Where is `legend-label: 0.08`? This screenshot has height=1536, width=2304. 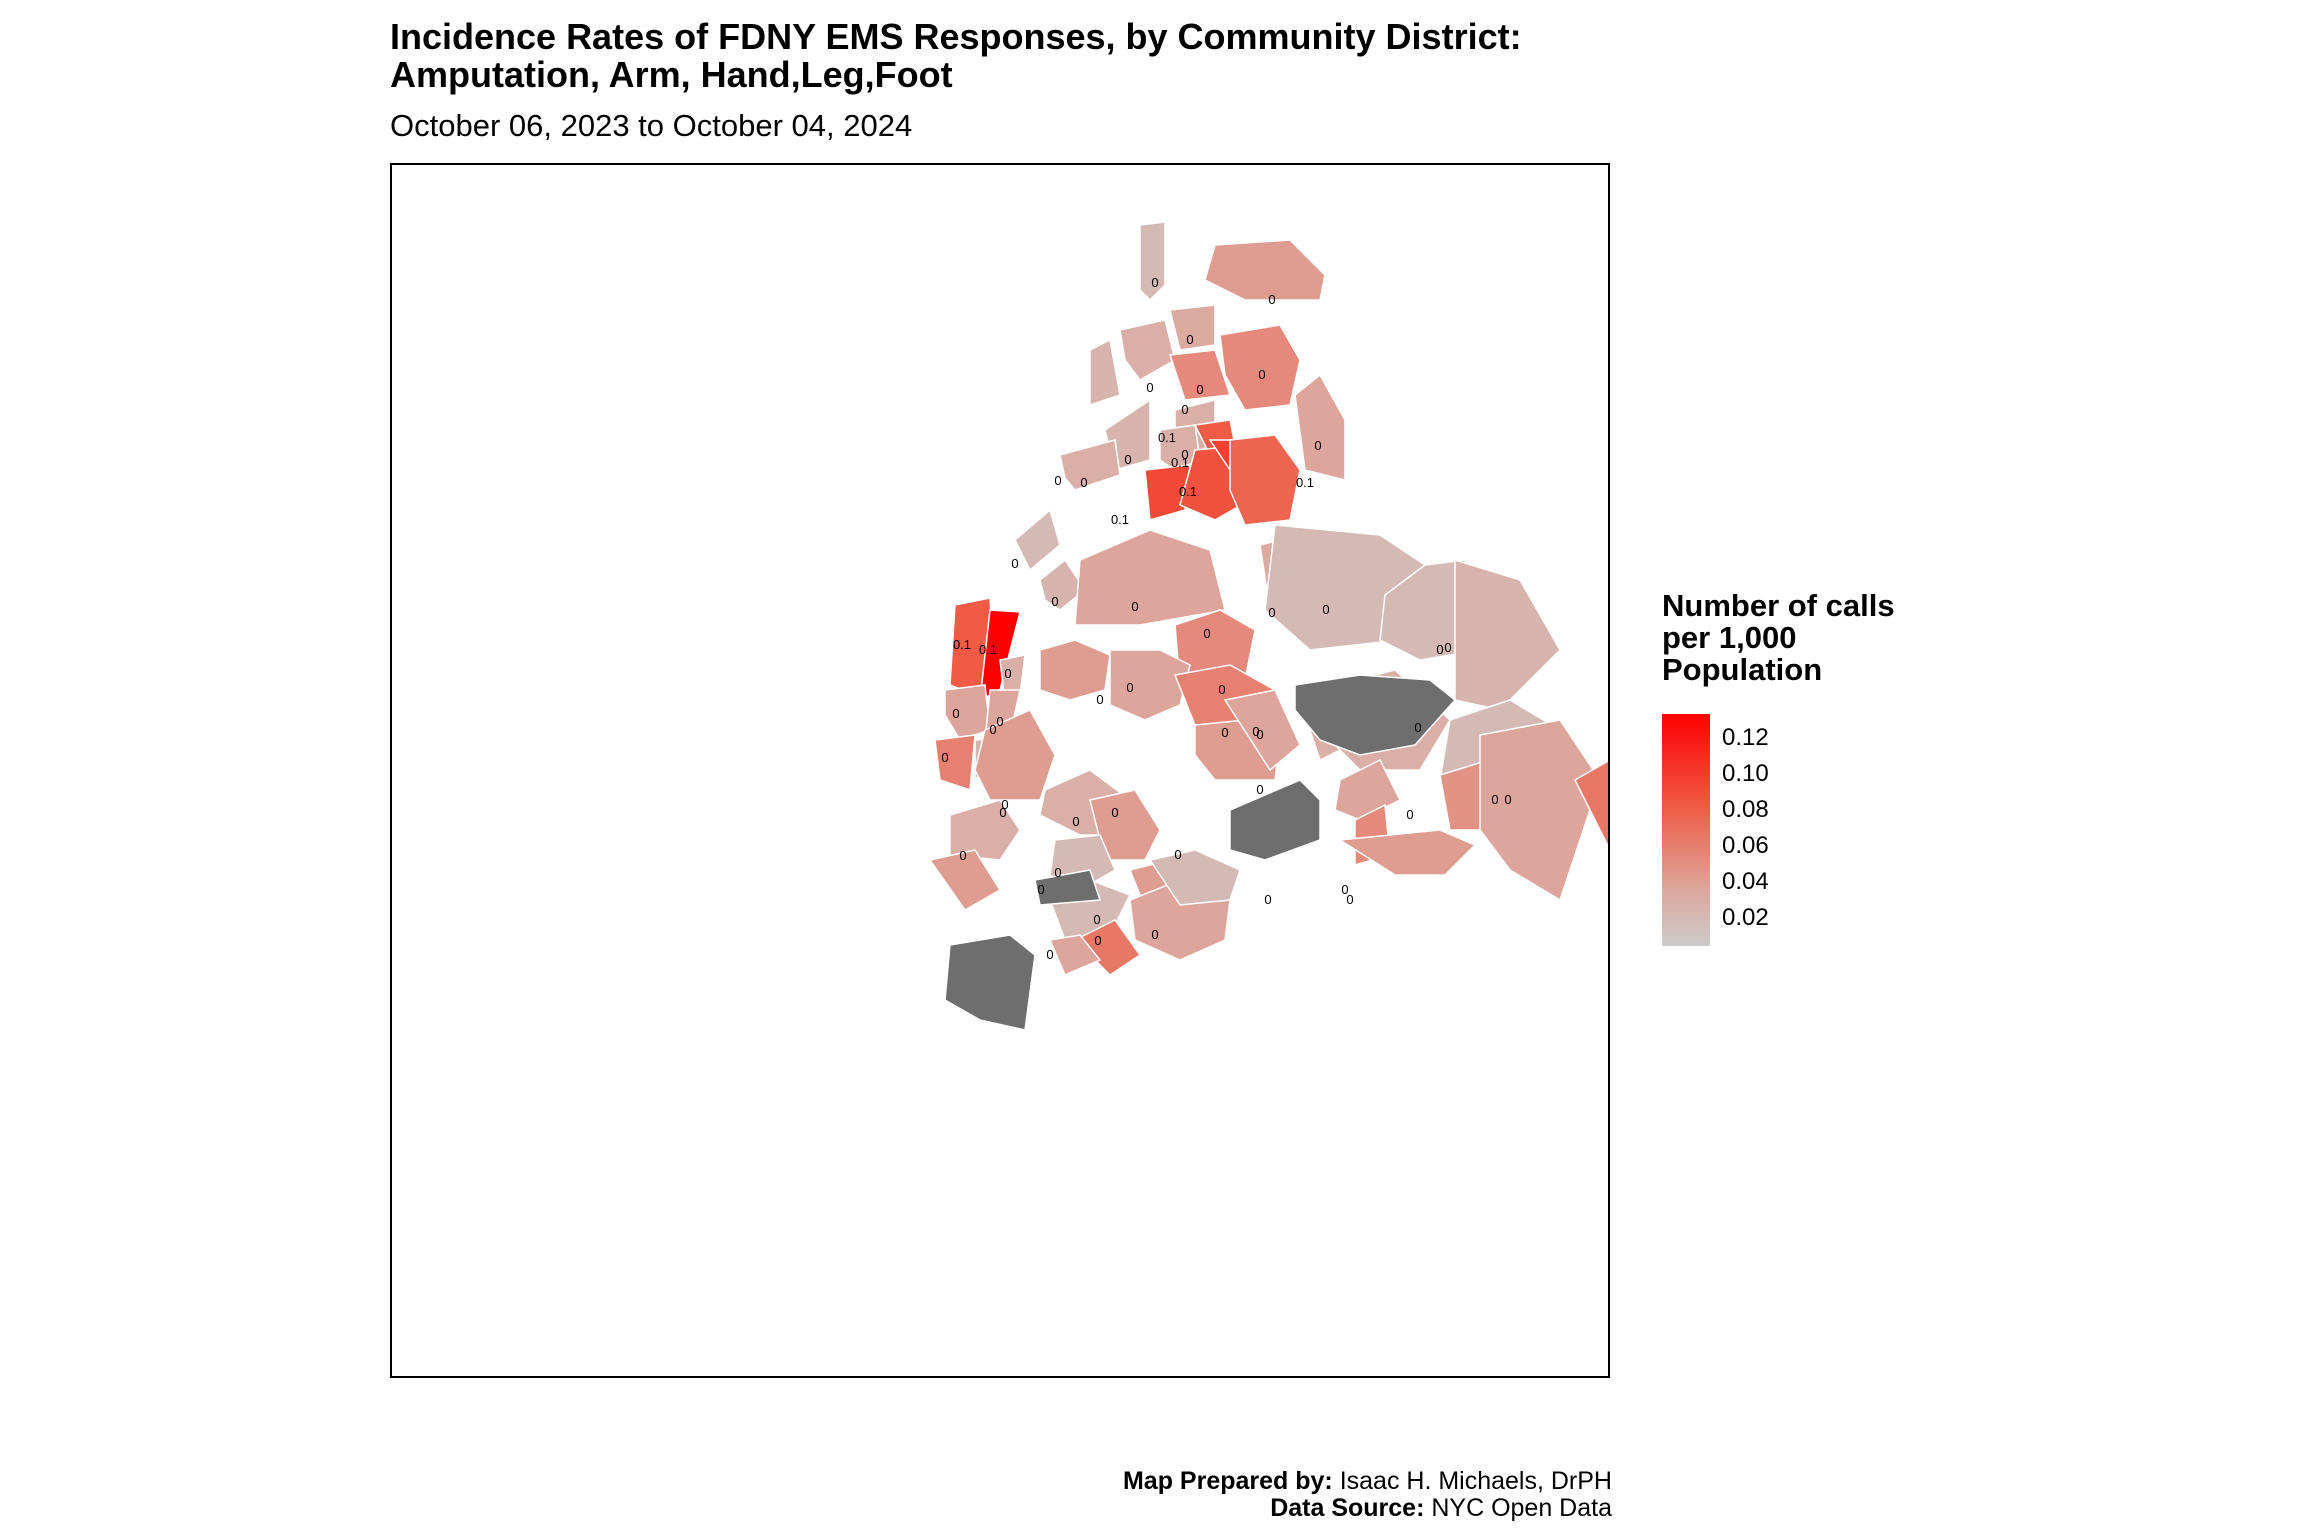 legend-label: 0.08 is located at coordinates (1745, 809).